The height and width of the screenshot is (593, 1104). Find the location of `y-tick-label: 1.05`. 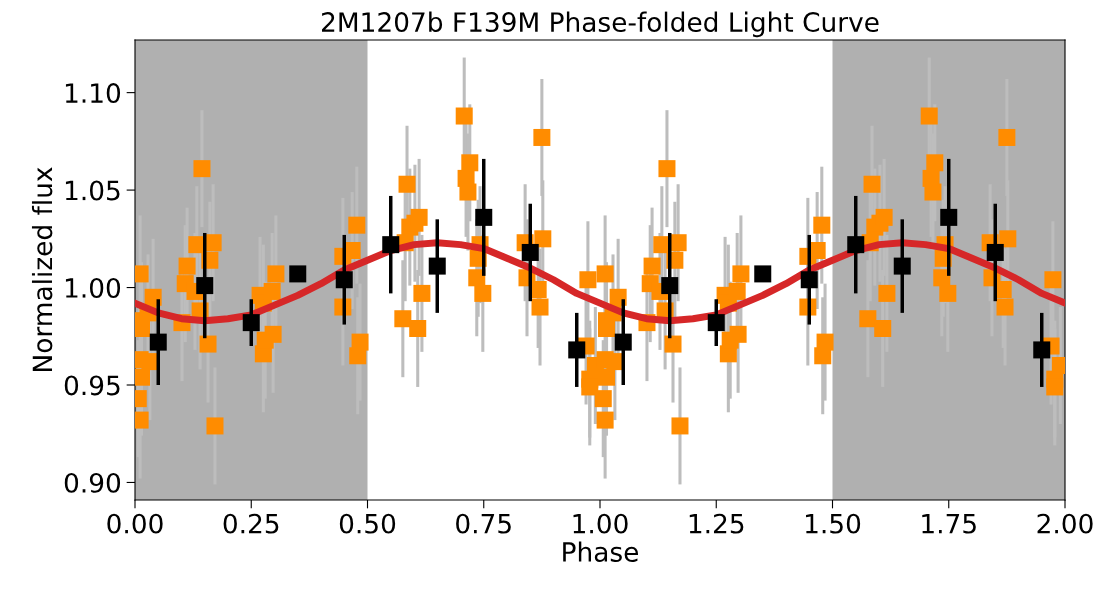

y-tick-label: 1.05 is located at coordinates (92, 190).